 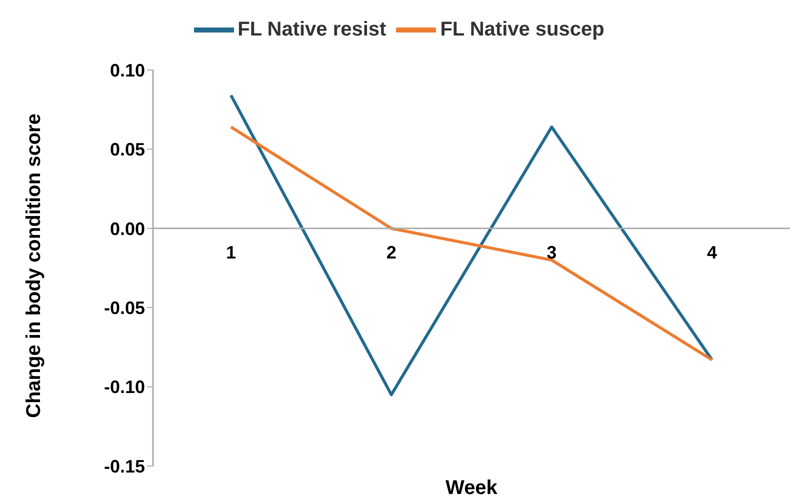 What do you see at coordinates (522, 29) in the screenshot?
I see `legend-label: FL Native suscep` at bounding box center [522, 29].